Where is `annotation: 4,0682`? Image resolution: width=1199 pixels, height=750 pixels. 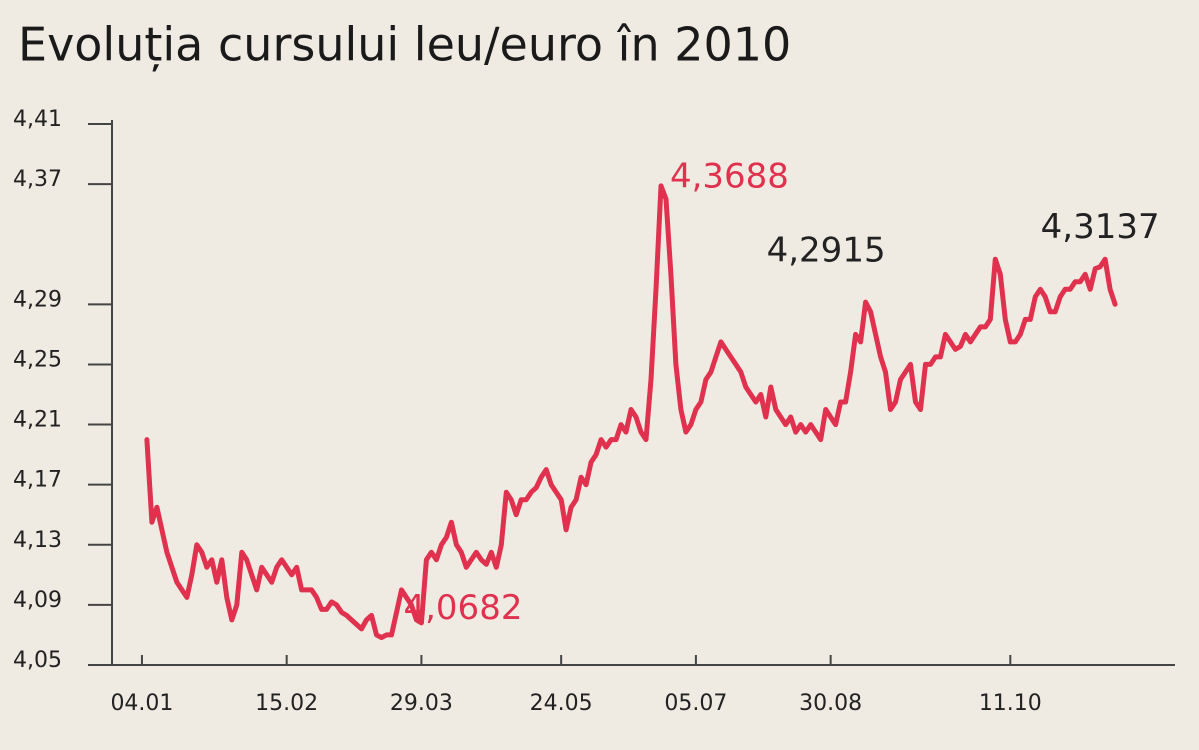 annotation: 4,0682 is located at coordinates (462, 608).